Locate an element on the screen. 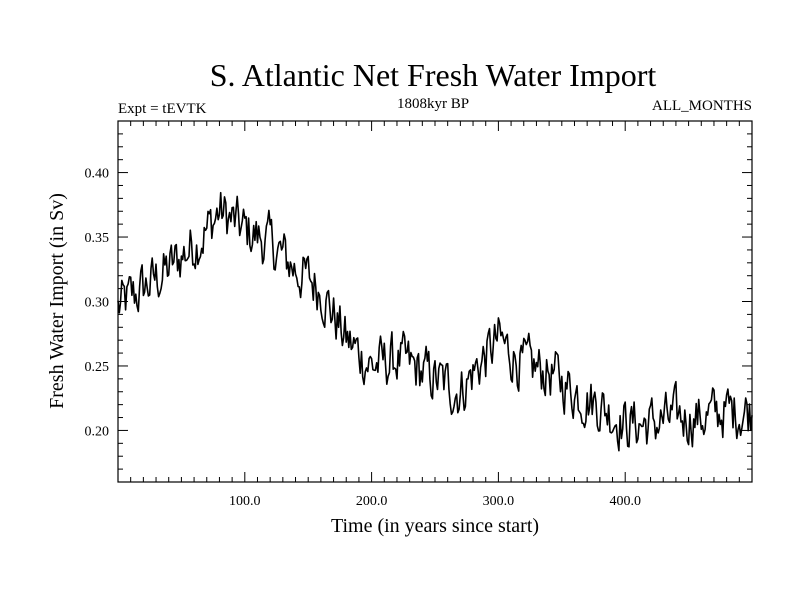 The height and width of the screenshot is (600, 800). y-tick-label: 0.35 is located at coordinates (97, 238).